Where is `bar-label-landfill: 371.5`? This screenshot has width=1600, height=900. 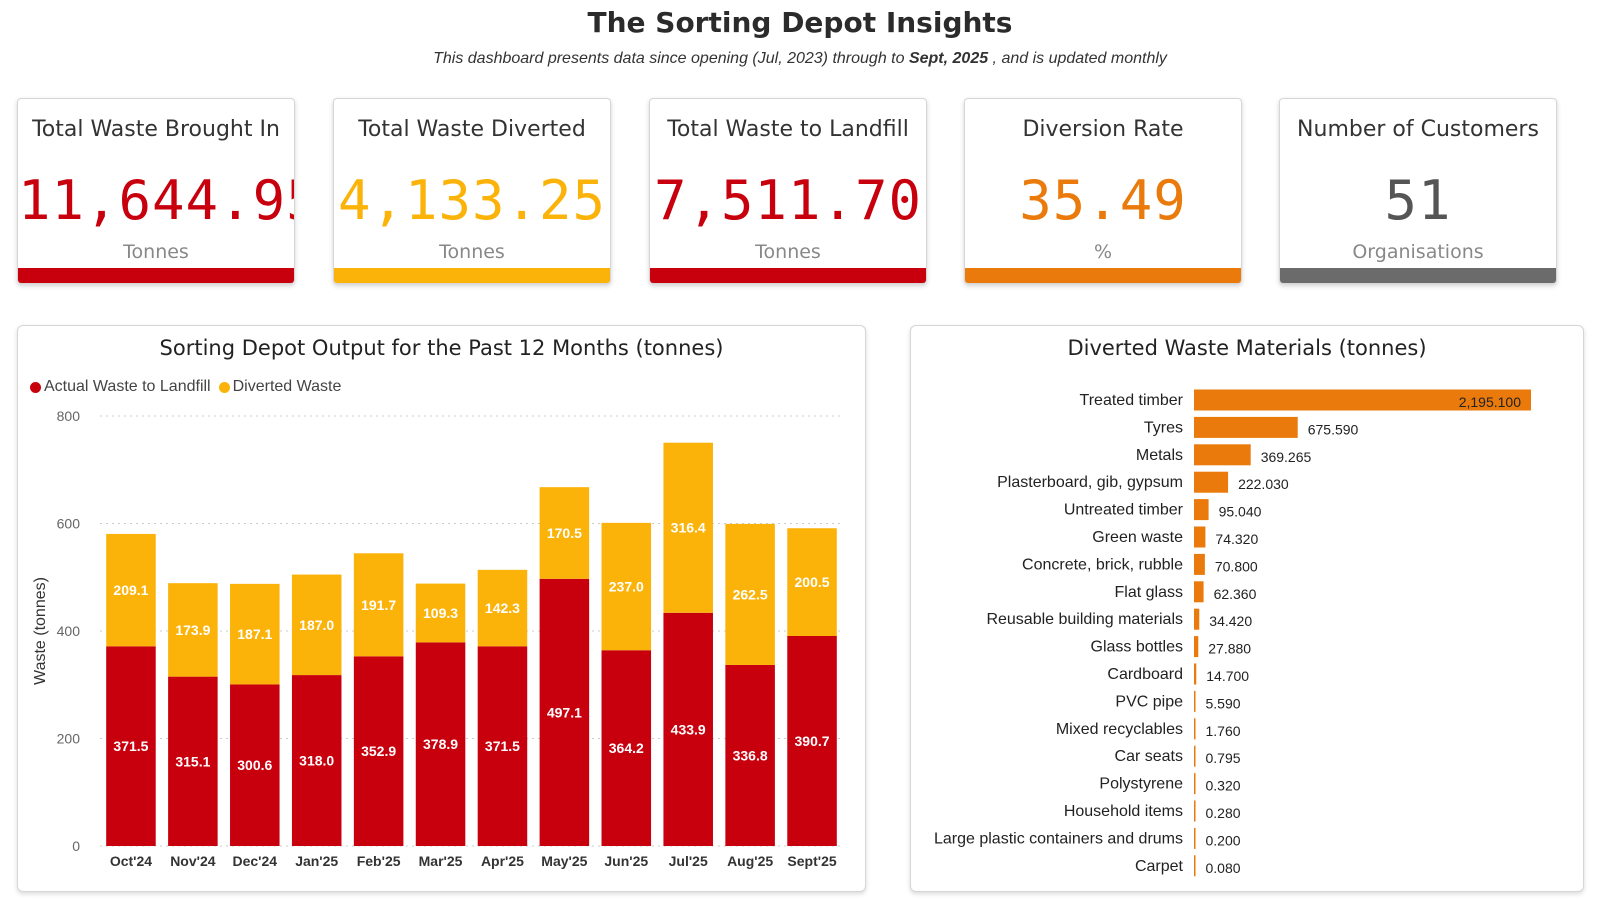
bar-label-landfill: 371.5 is located at coordinates (130, 746).